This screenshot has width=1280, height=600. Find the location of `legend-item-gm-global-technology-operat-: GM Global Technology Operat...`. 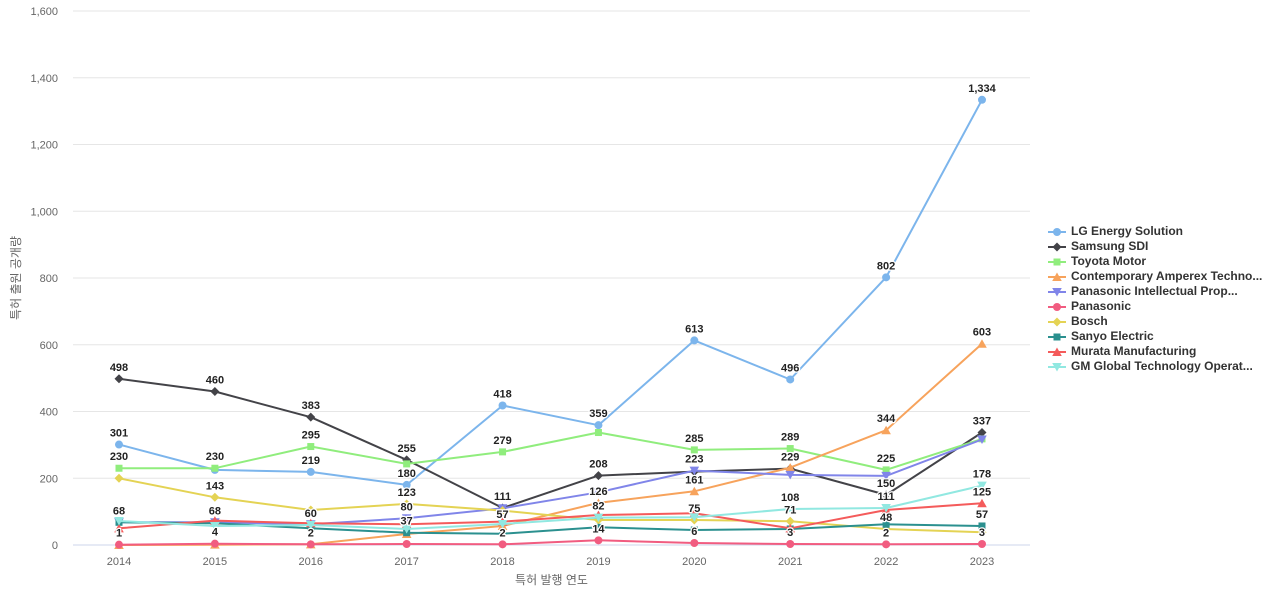

legend-item-gm-global-technology-operat-: GM Global Technology Operat... is located at coordinates (1155, 366).